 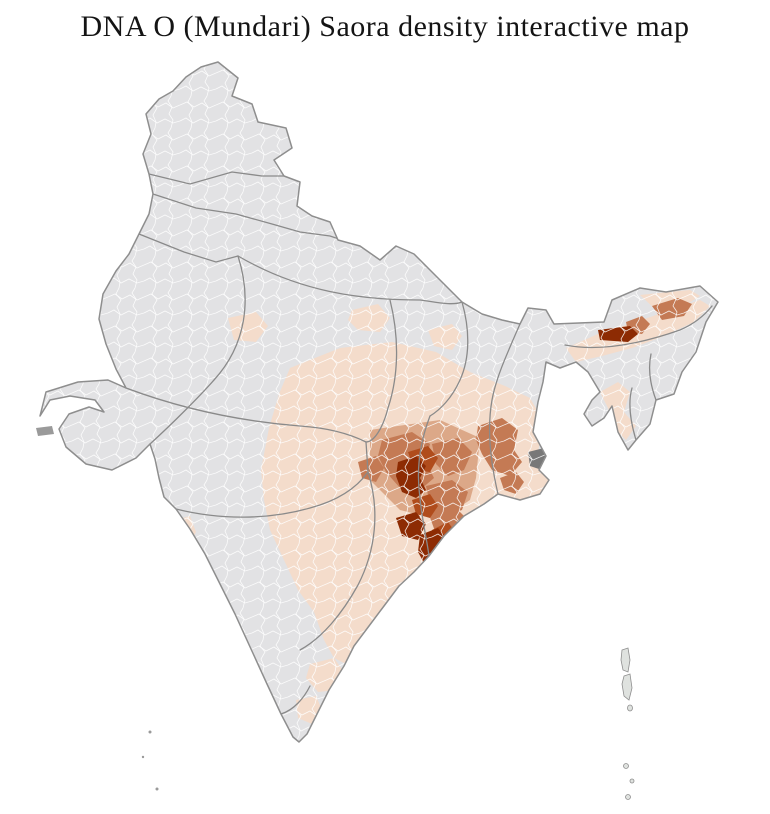 I want to click on andaman-islands, so click(x=626, y=679).